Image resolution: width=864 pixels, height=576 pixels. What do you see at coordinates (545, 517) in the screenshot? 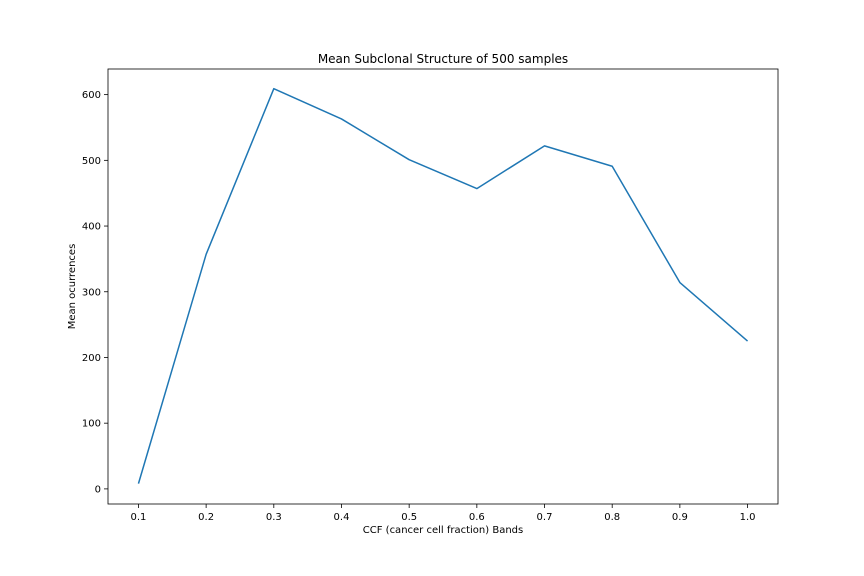
I see `x-tick-label: 0.7` at bounding box center [545, 517].